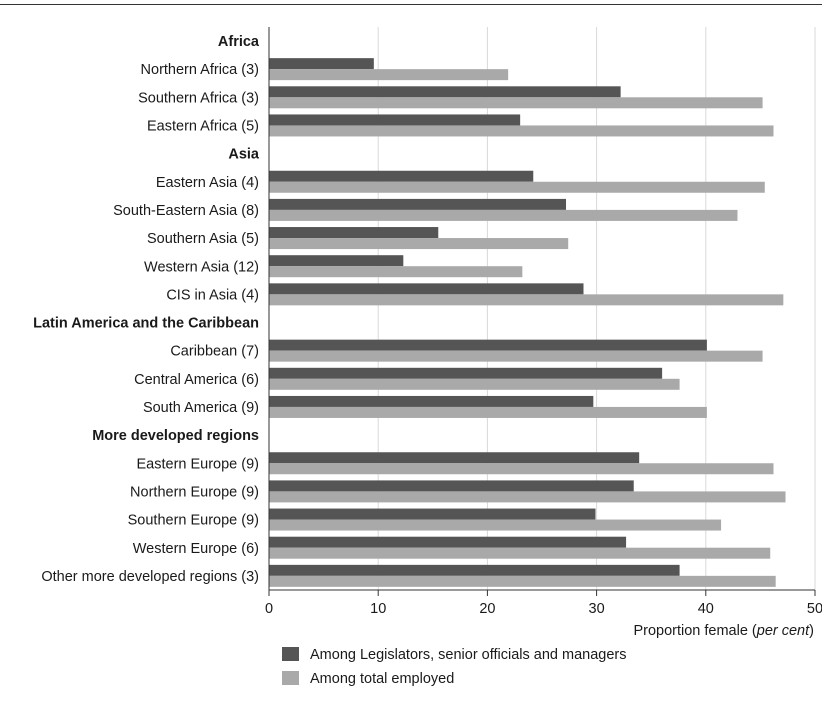  Describe the element at coordinates (597, 609) in the screenshot. I see `x-tick-label: 30` at that location.